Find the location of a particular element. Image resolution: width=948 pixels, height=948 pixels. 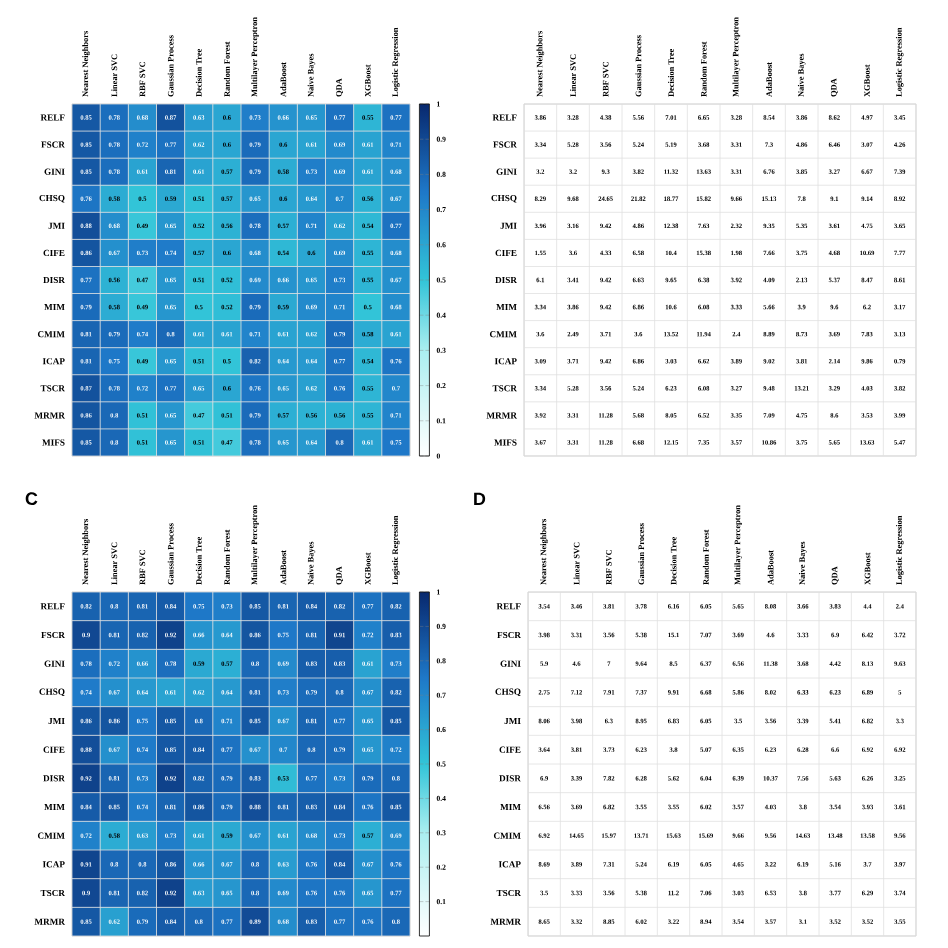

chart-title: D is located at coordinates (480, 498).